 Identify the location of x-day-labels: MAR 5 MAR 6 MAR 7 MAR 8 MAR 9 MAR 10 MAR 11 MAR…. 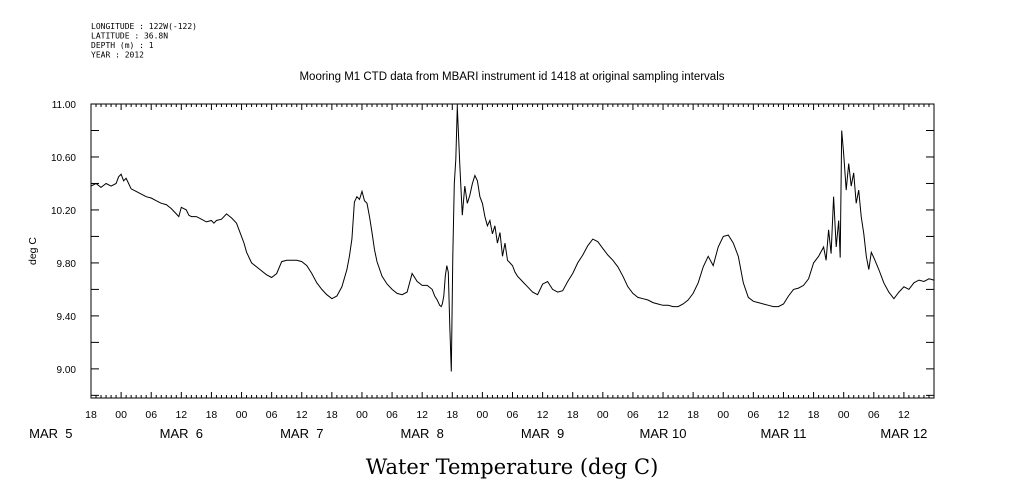
(478, 433).